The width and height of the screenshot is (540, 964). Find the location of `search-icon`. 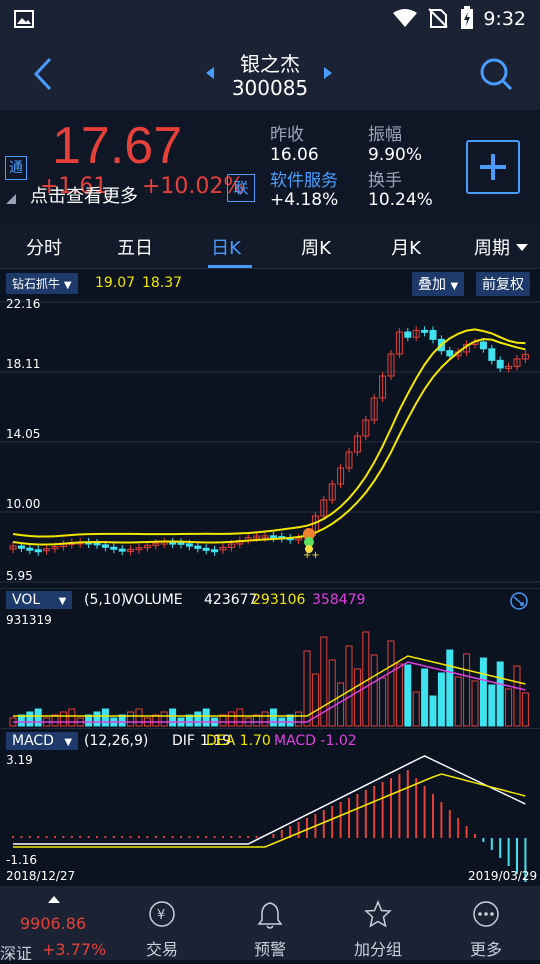

search-icon is located at coordinates (496, 74).